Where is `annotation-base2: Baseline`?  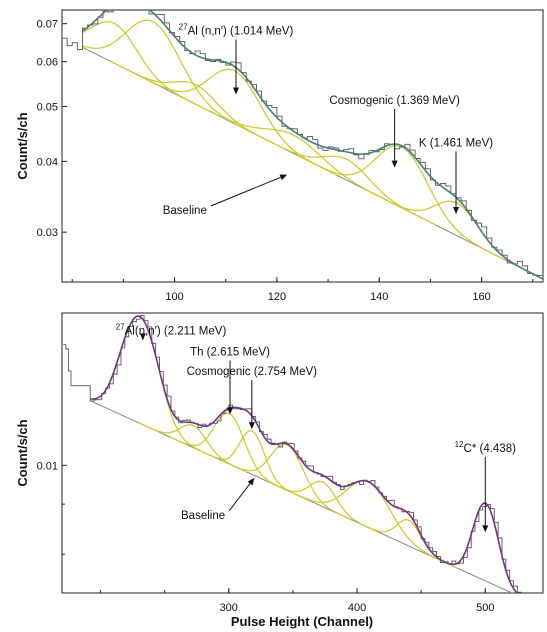
annotation-base2: Baseline is located at coordinates (203, 516).